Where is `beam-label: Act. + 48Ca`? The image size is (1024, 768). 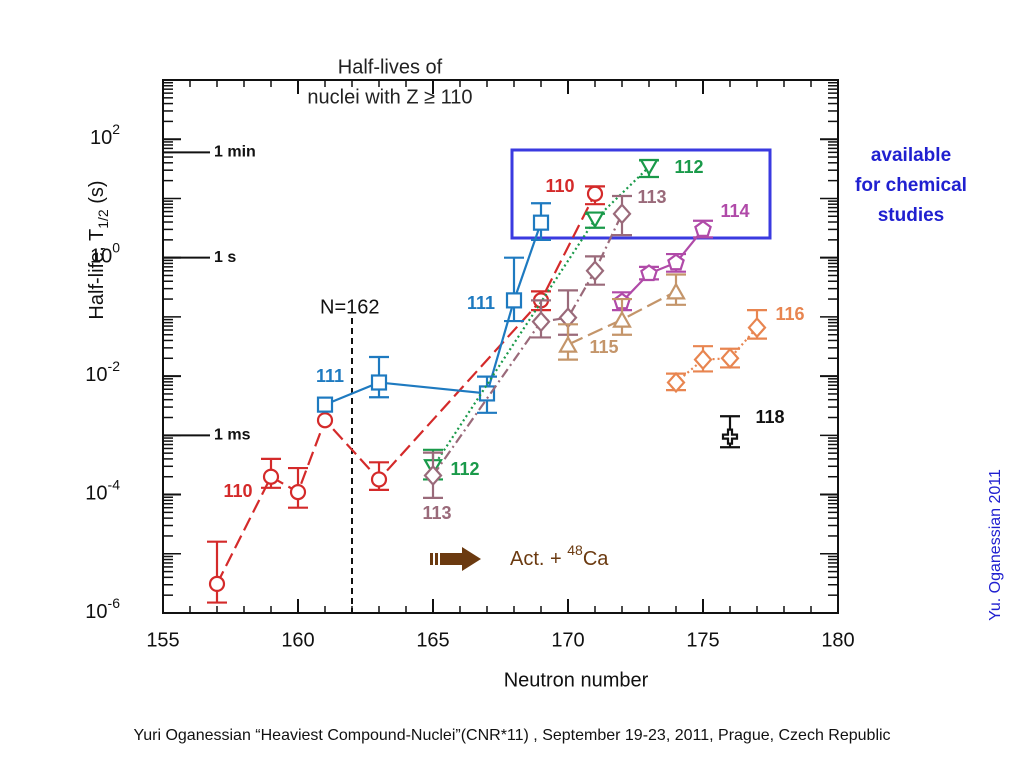 beam-label: Act. + 48Ca is located at coordinates (559, 556).